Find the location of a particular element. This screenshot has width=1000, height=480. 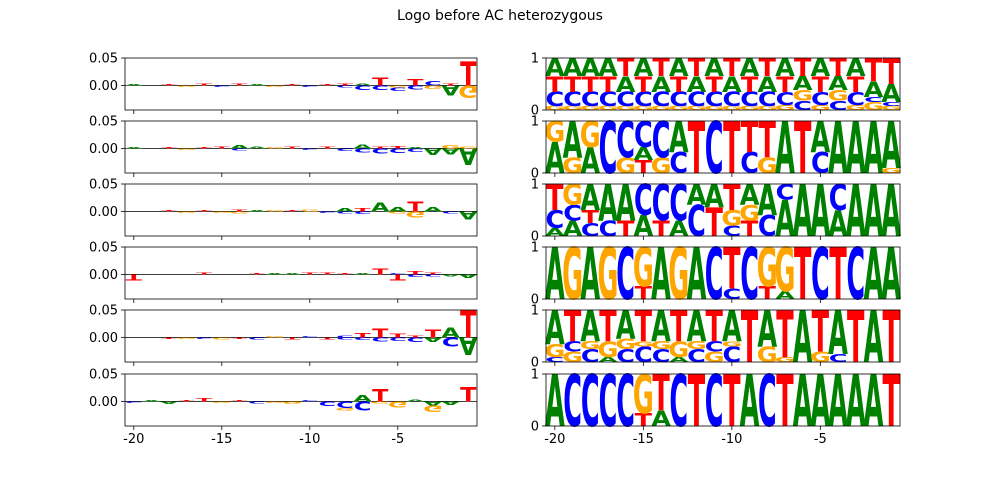

x-tick-label: -20 is located at coordinates (554, 439).